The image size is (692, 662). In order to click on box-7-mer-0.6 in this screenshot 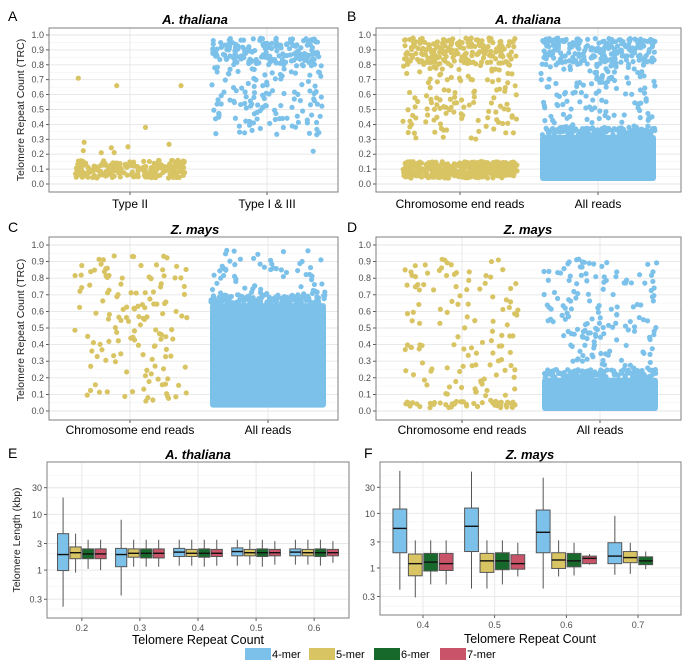, I will do `click(333, 552)`.